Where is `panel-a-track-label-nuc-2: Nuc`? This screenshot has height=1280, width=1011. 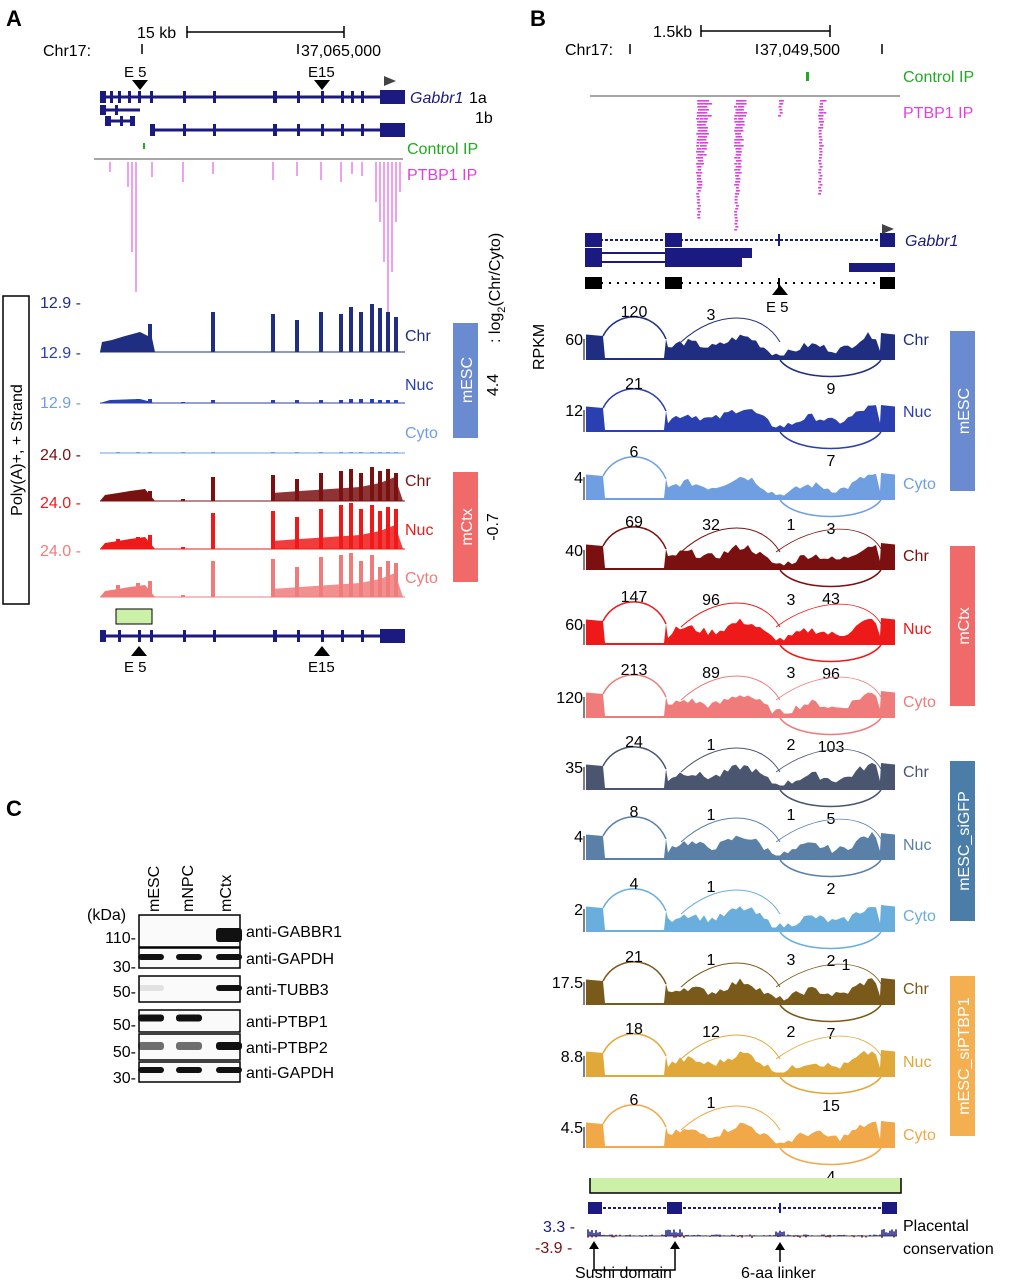 panel-a-track-label-nuc-2: Nuc is located at coordinates (419, 530).